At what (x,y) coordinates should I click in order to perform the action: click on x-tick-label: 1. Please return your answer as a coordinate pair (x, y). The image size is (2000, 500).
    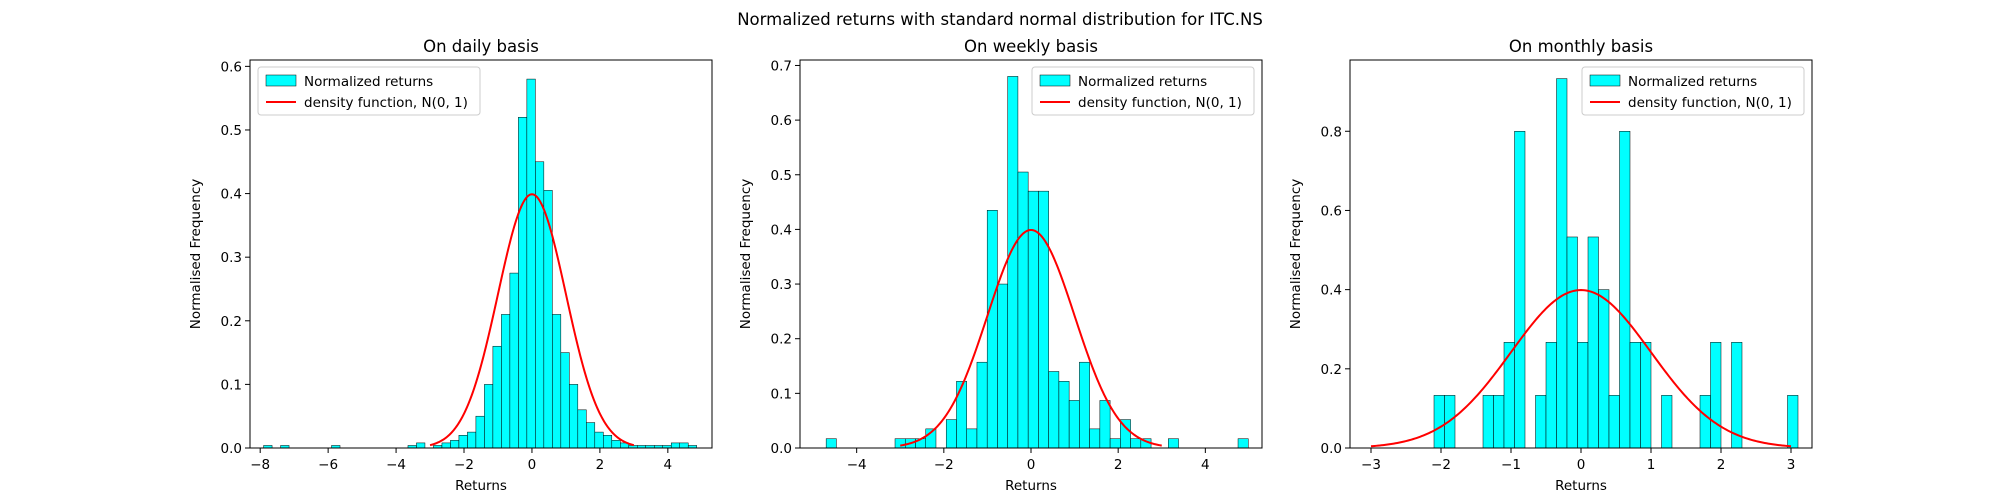
    Looking at the image, I should click on (1651, 465).